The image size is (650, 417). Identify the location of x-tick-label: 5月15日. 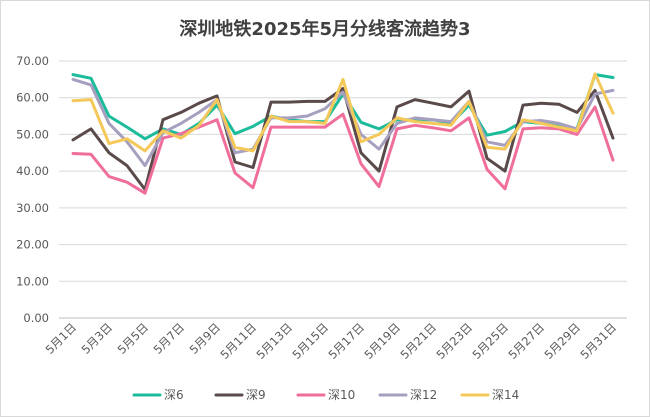
(310, 341).